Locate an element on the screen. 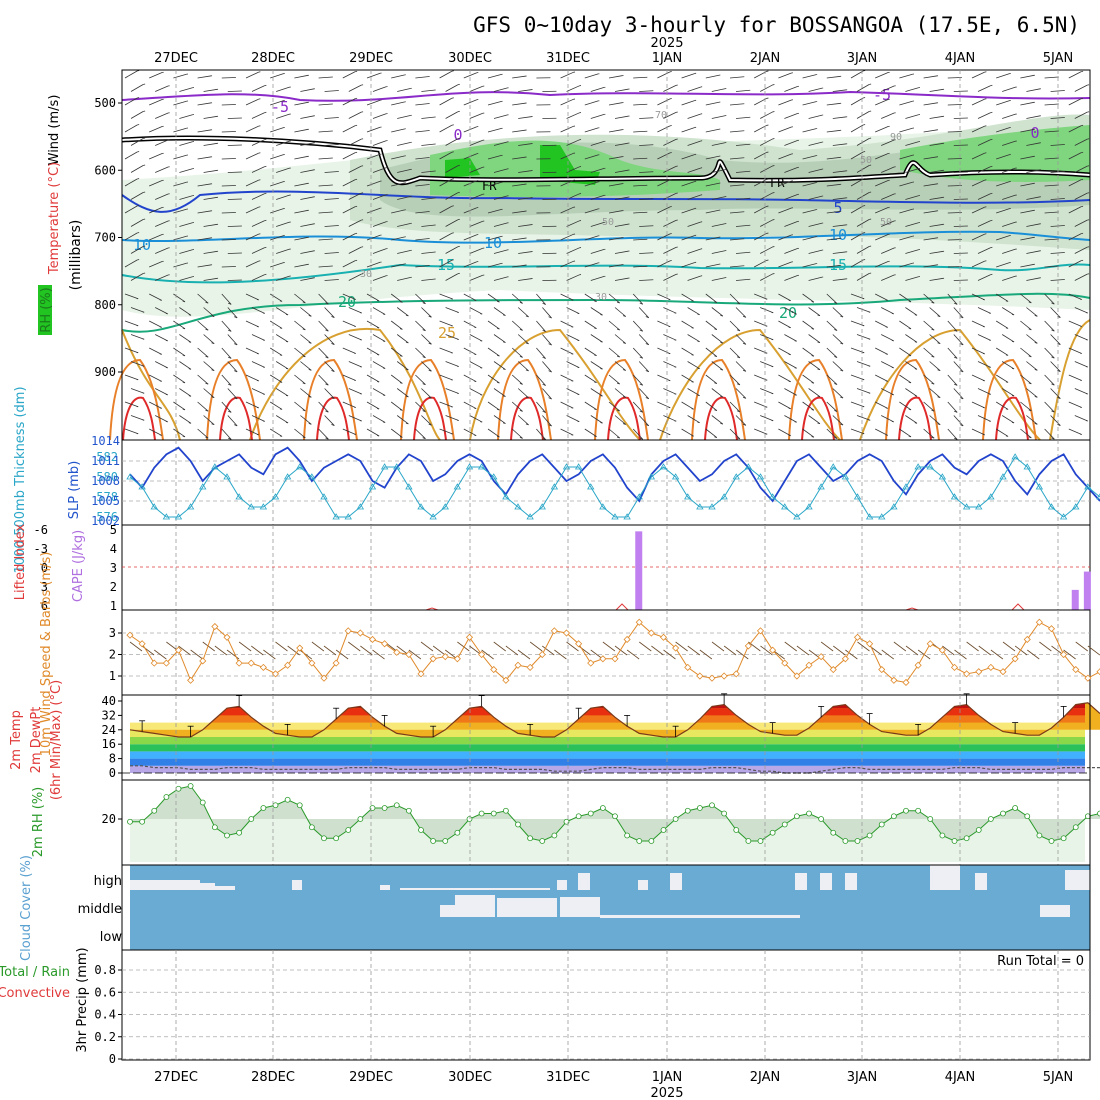 The image size is (1100, 1100). li-ylabel: Lifted Index is located at coordinates (20, 561).